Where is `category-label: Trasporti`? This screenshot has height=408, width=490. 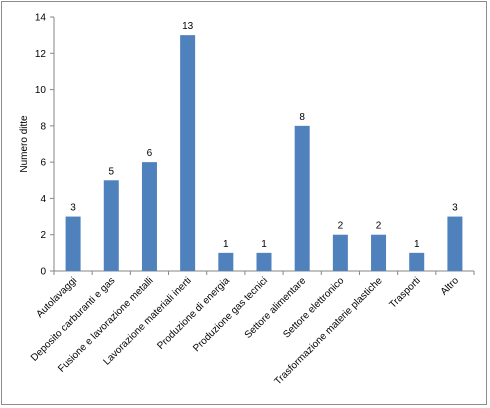
category-label: Trasporti is located at coordinates (404, 292).